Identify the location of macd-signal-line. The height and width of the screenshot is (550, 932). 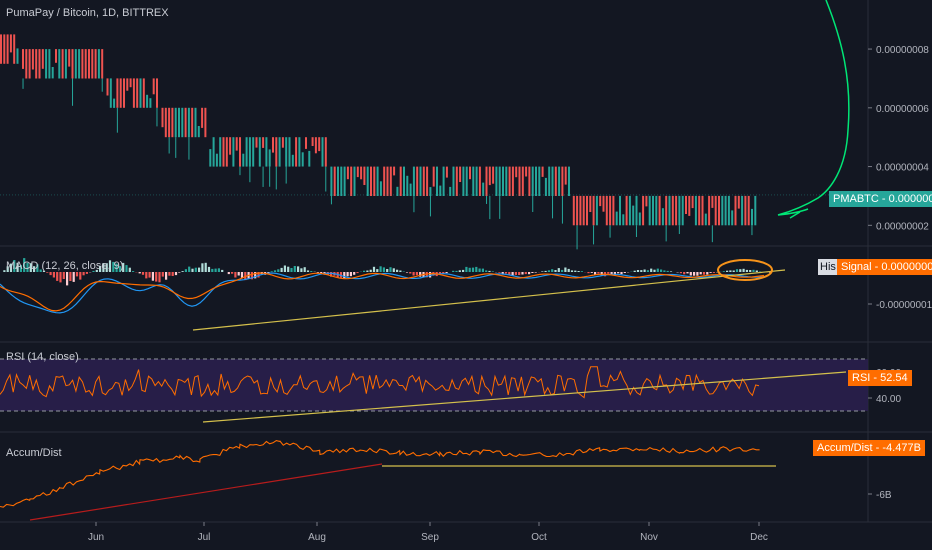
(382, 292).